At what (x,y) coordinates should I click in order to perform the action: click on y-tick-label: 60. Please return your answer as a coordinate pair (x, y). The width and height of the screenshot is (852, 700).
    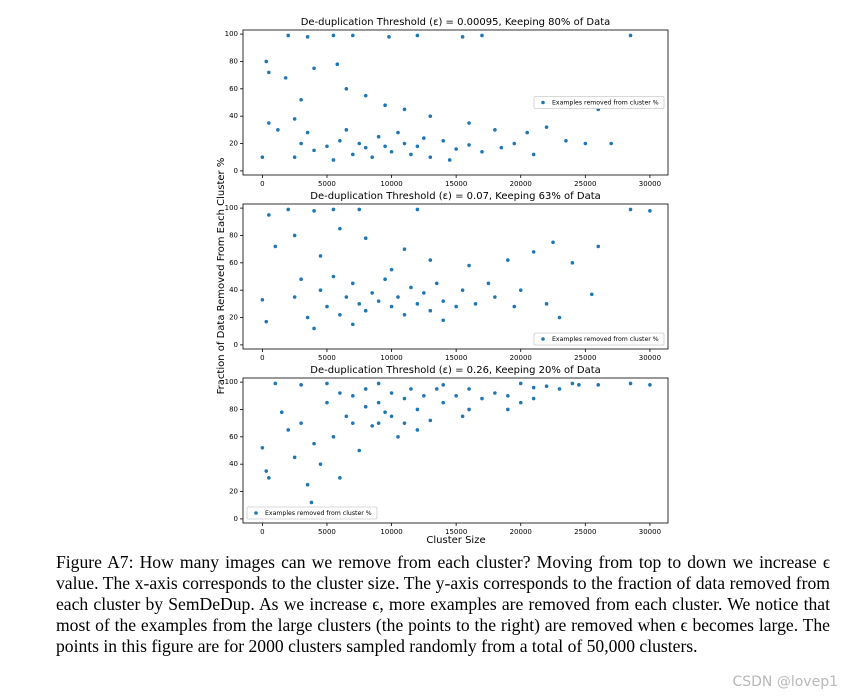
    Looking at the image, I should click on (233, 89).